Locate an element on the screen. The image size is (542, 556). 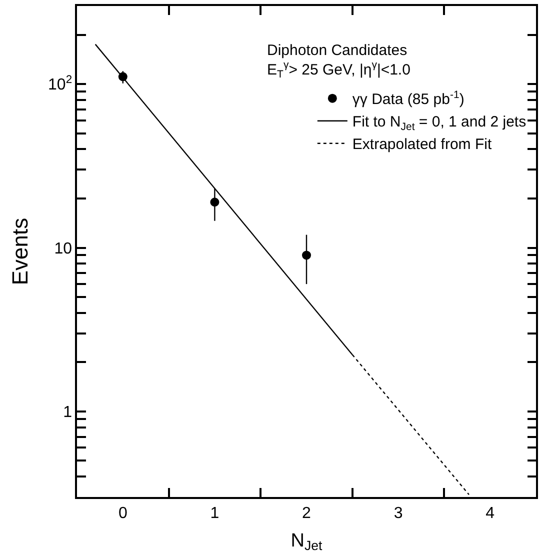
legend-label: Fit to N$_{Jet}$ = 0, 1 and 2 jets is located at coordinates (439, 123).